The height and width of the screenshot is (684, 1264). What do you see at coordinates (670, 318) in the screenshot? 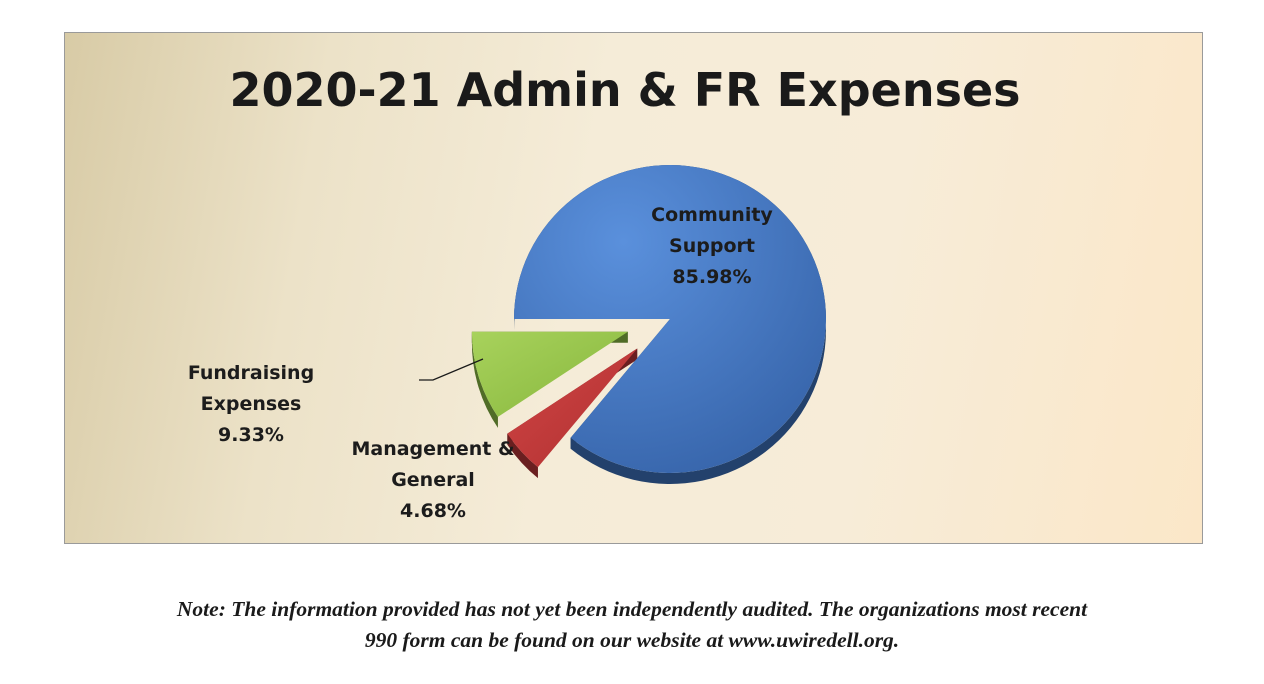
I see `pie-slice-community-support` at bounding box center [670, 318].